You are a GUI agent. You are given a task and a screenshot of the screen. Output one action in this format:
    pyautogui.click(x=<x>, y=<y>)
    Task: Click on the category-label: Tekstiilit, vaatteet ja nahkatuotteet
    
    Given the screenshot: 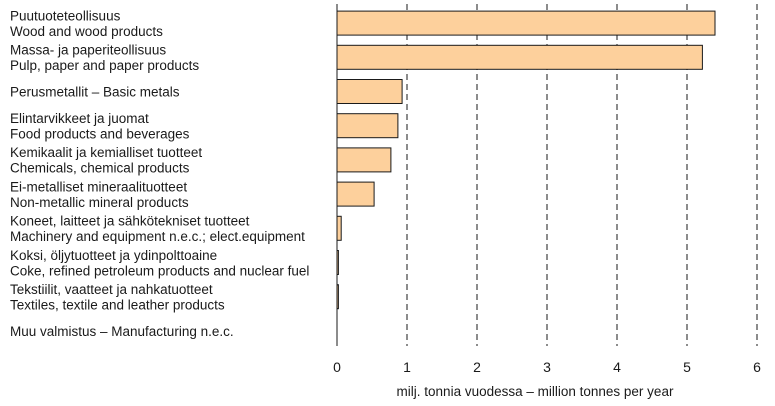 What is the action you would take?
    pyautogui.click(x=111, y=289)
    